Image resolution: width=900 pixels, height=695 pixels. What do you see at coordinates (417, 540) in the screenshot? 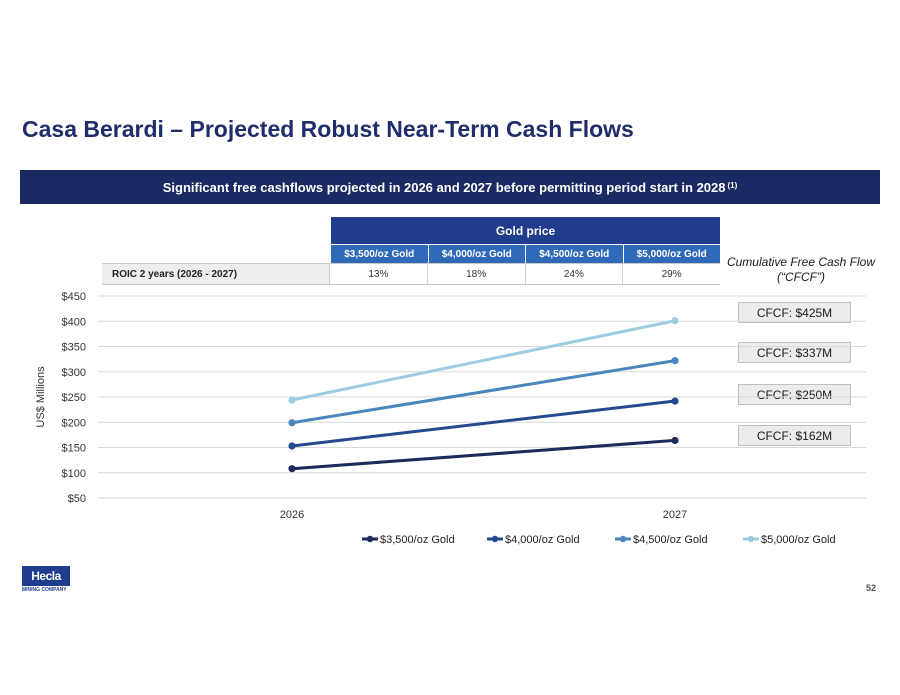
I see `legend-entry: $3,500/oz Gold` at bounding box center [417, 540].